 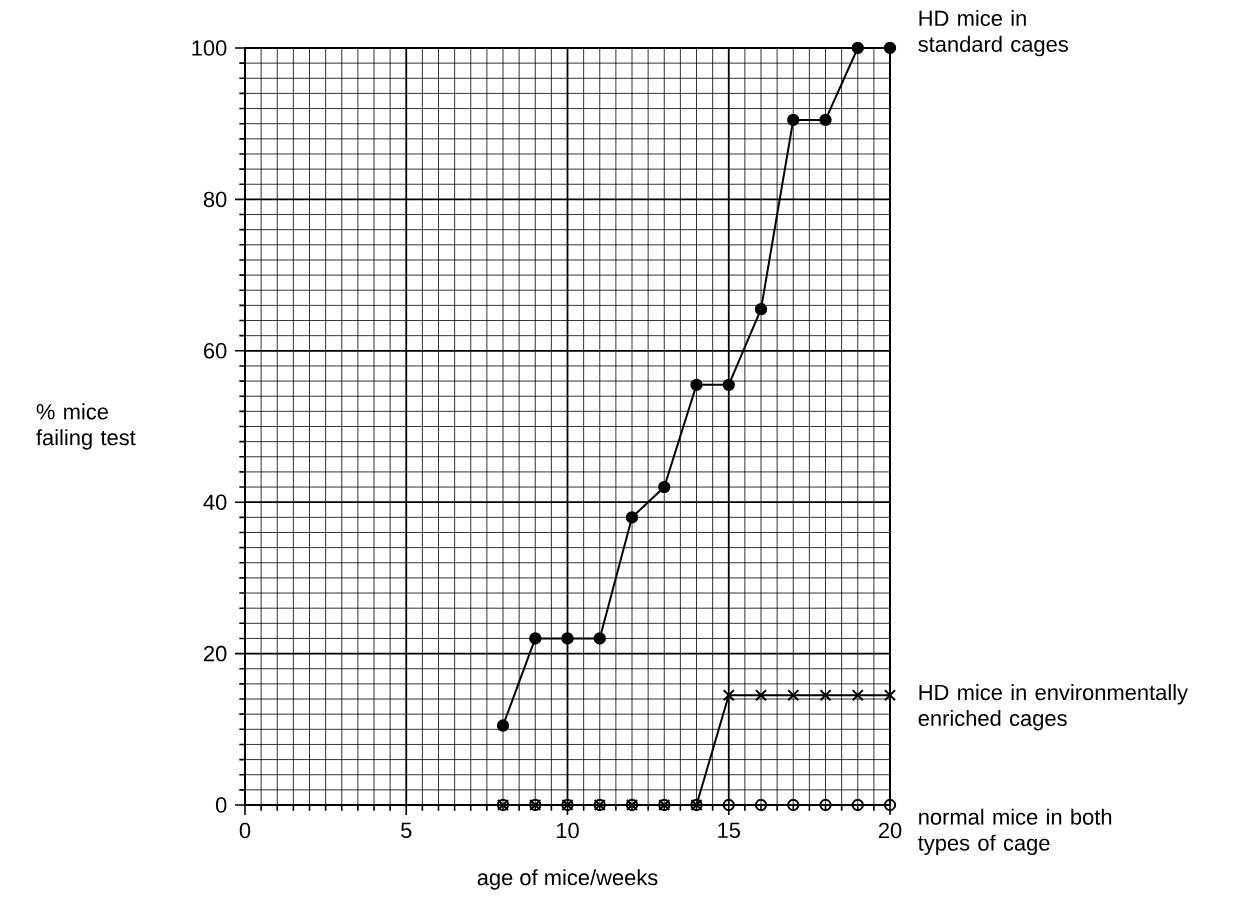 I want to click on y-tick-label: 0, so click(x=221, y=805).